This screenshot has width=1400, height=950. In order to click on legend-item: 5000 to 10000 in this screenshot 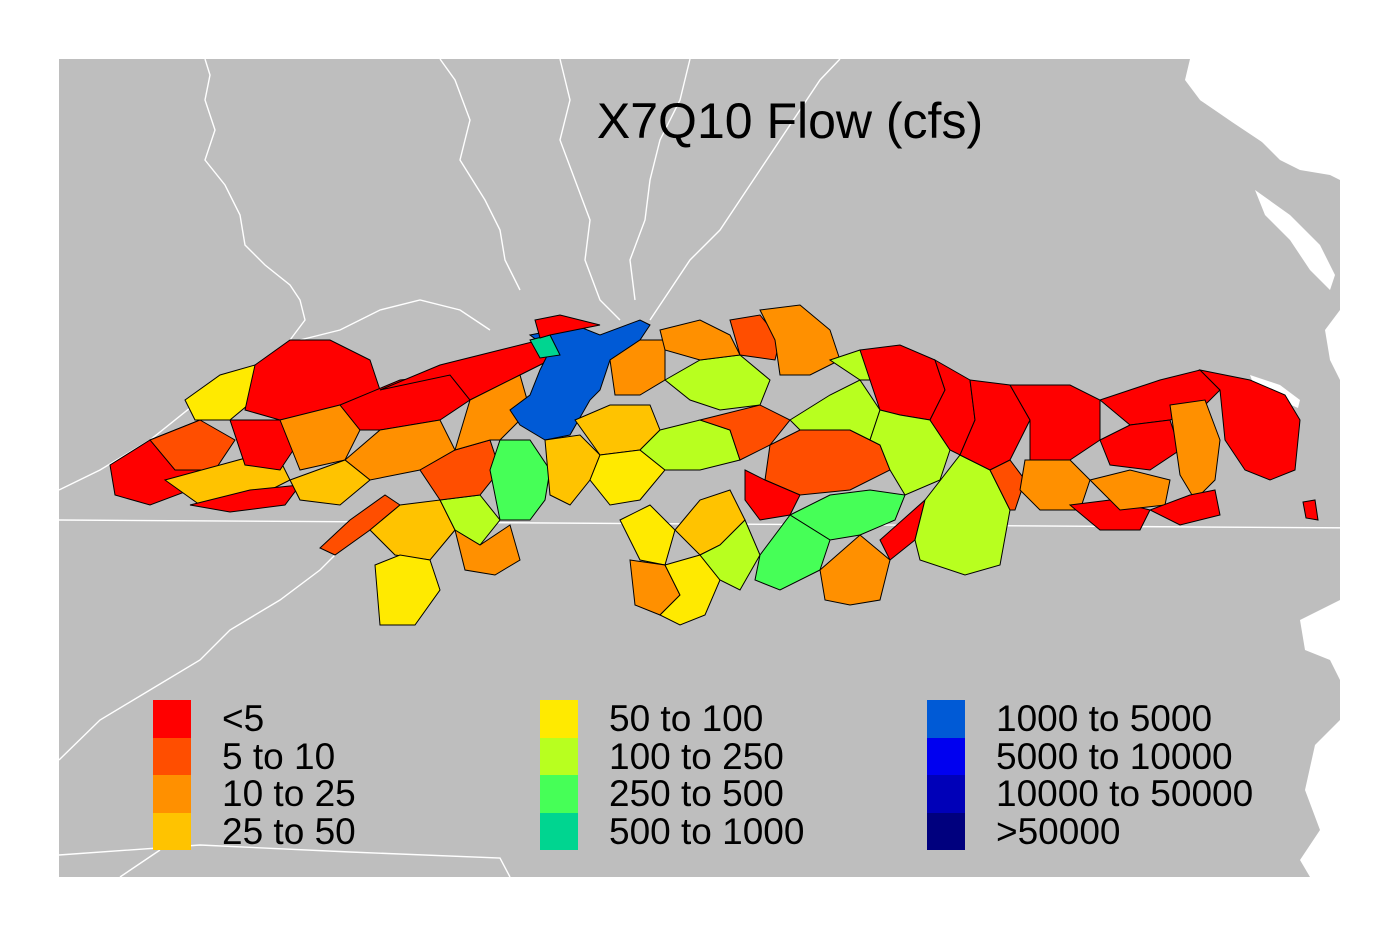, I will do `click(1090, 756)`.